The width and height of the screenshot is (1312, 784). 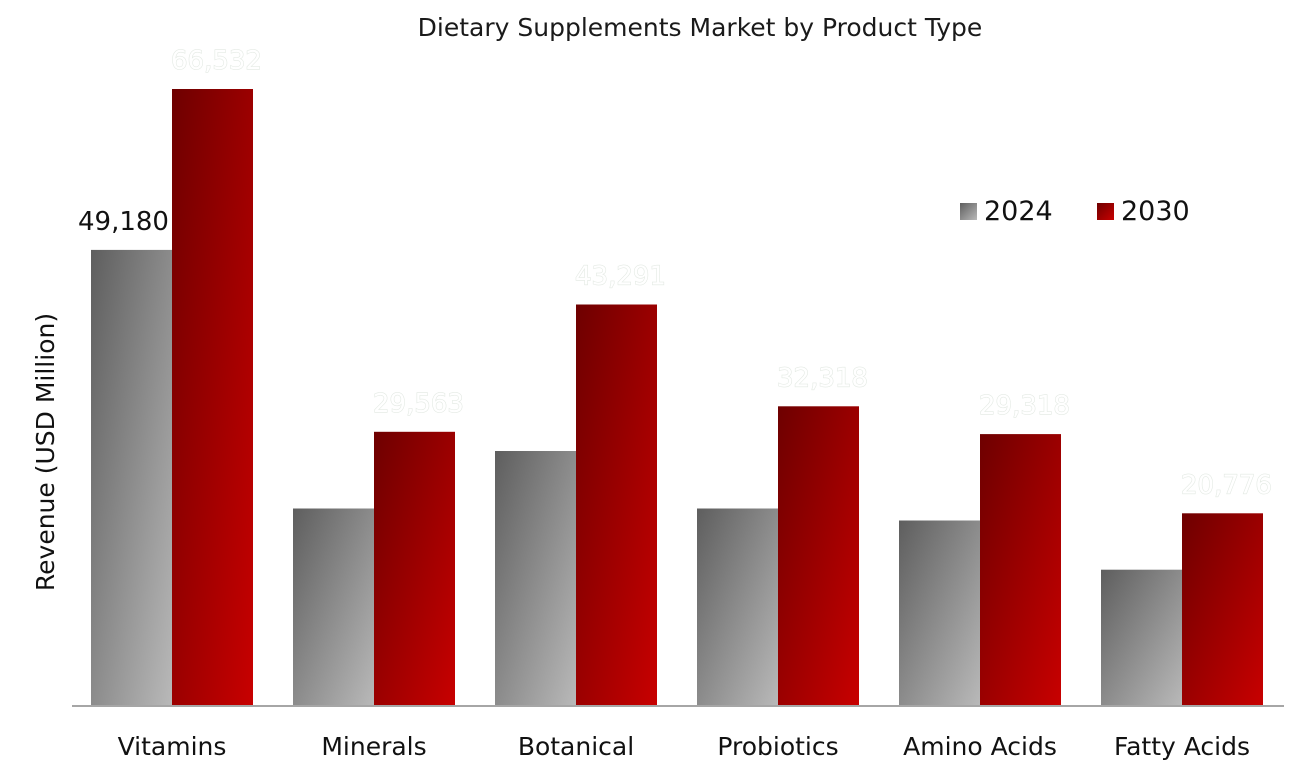 What do you see at coordinates (620, 277) in the screenshot?
I see `data-label-2030-botanical: 43,291` at bounding box center [620, 277].